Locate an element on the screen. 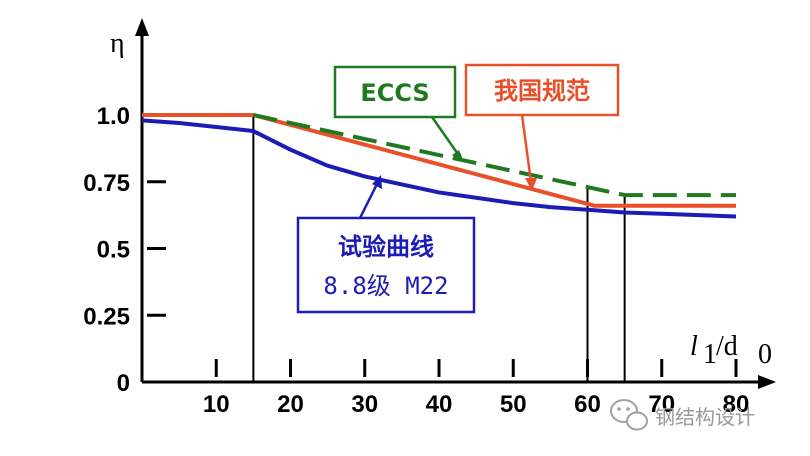  eccs-callout-box is located at coordinates (395, 92).